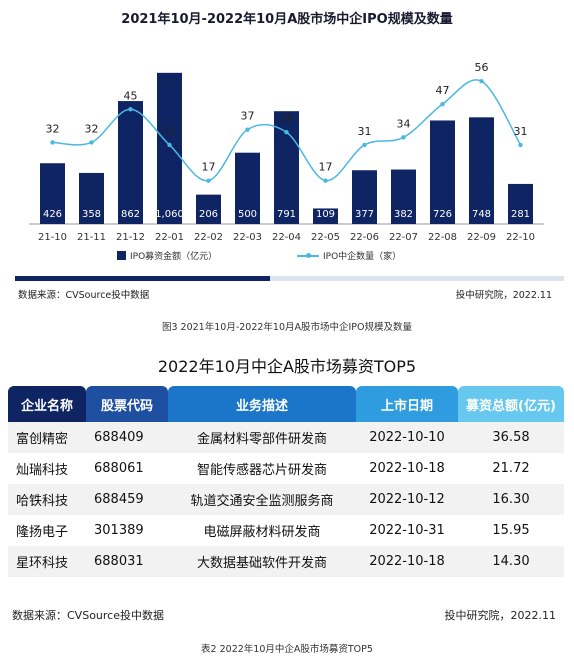  Describe the element at coordinates (325, 237) in the screenshot. I see `x-tick-label: 22-05` at that location.